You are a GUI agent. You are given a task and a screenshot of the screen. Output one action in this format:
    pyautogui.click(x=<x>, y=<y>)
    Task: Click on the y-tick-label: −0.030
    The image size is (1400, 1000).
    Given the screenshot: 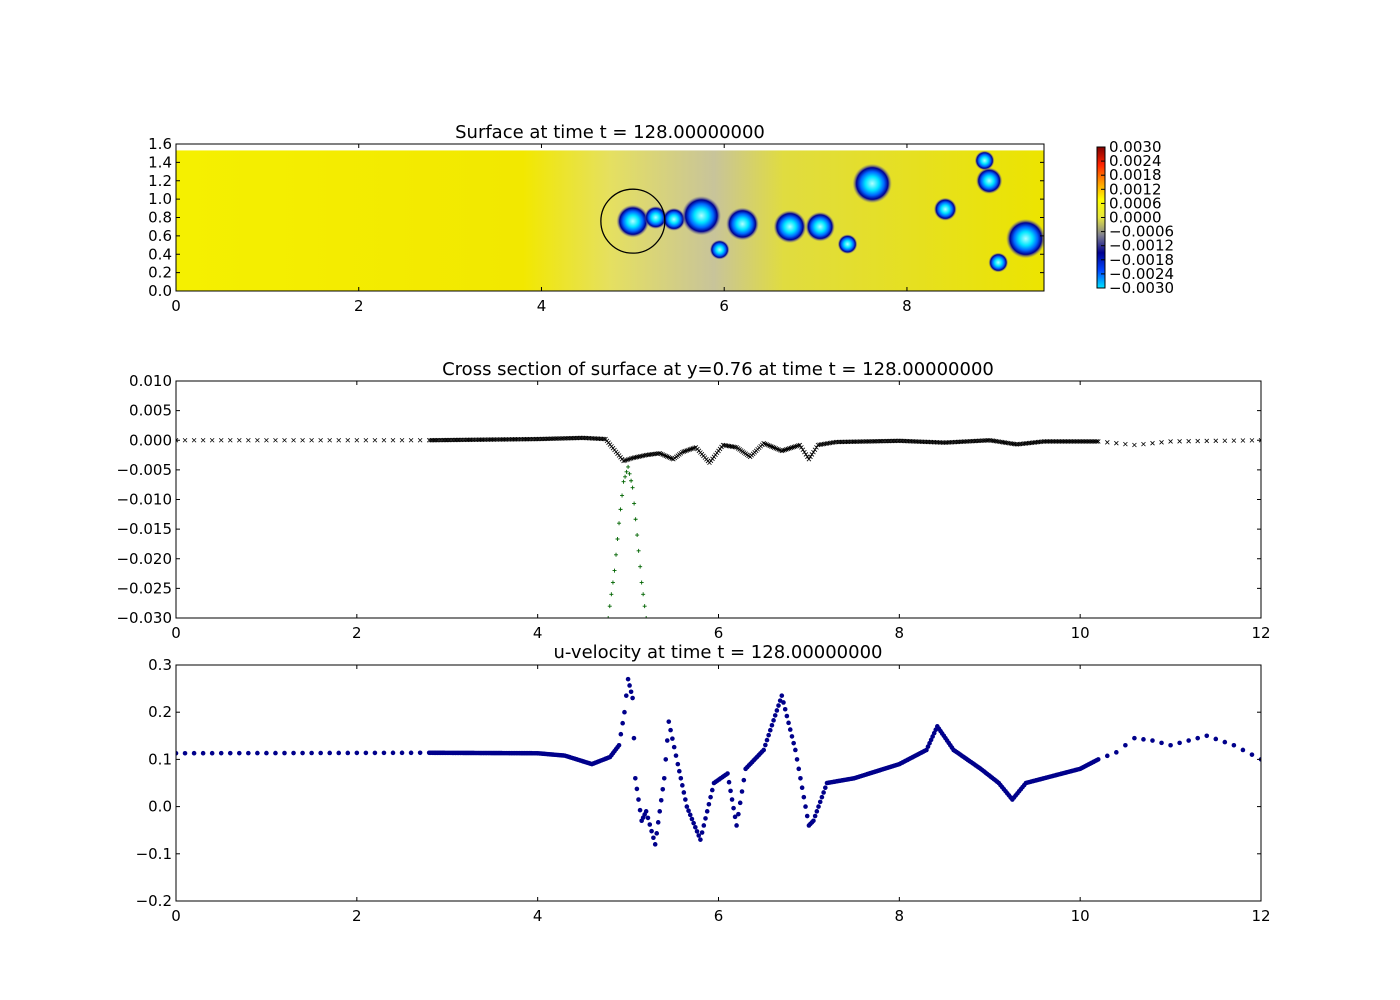 What is the action you would take?
    pyautogui.click(x=144, y=618)
    